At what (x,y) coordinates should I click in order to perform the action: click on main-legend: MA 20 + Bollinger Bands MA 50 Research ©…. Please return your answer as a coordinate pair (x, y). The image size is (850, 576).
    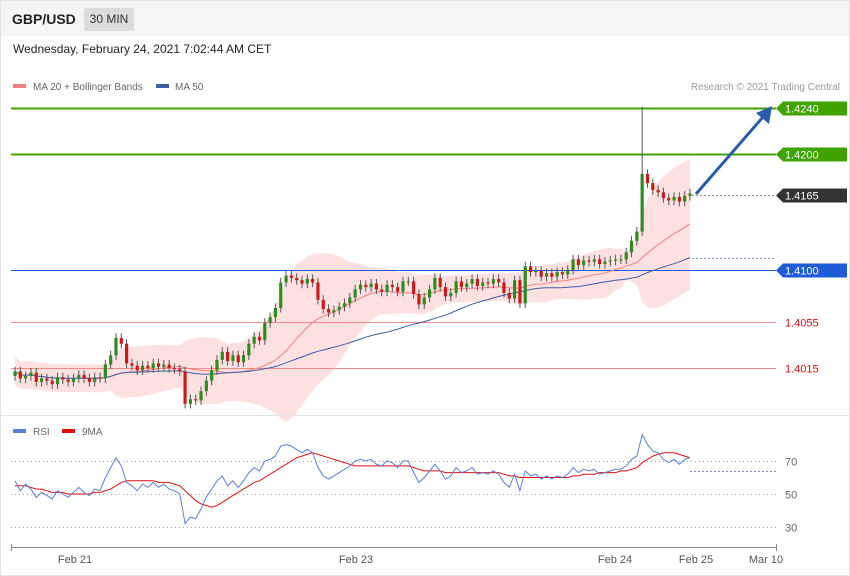
    Looking at the image, I should click on (426, 87).